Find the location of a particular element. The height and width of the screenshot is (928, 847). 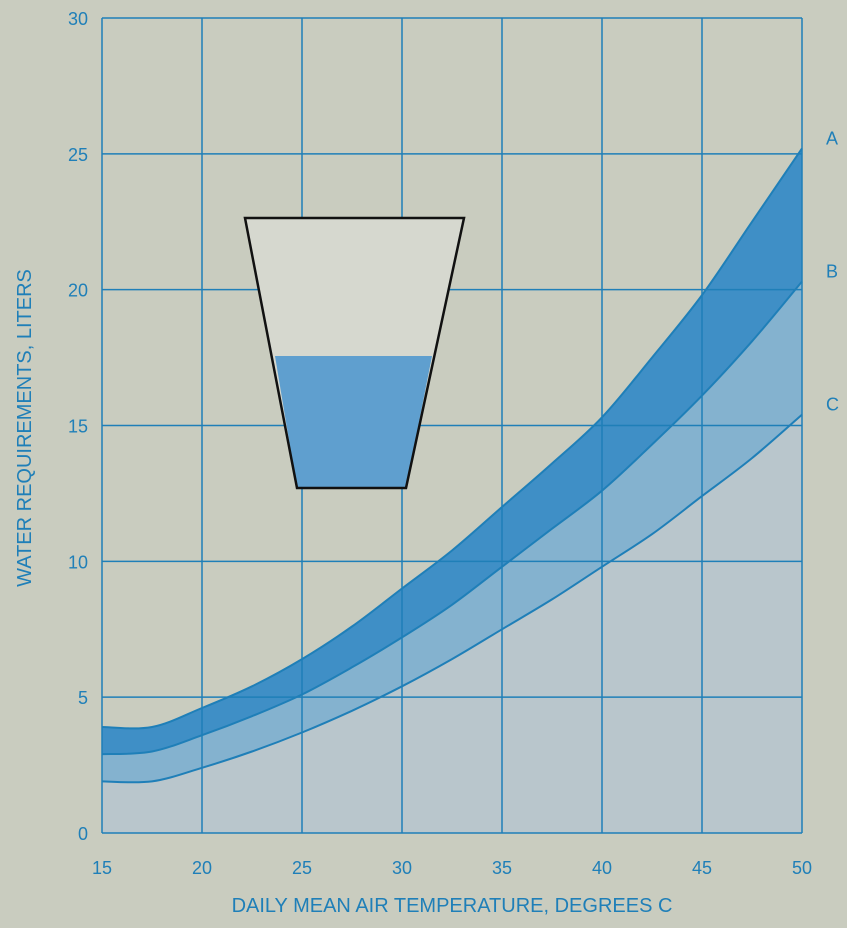

water-cup-illustration is located at coordinates (354, 353).